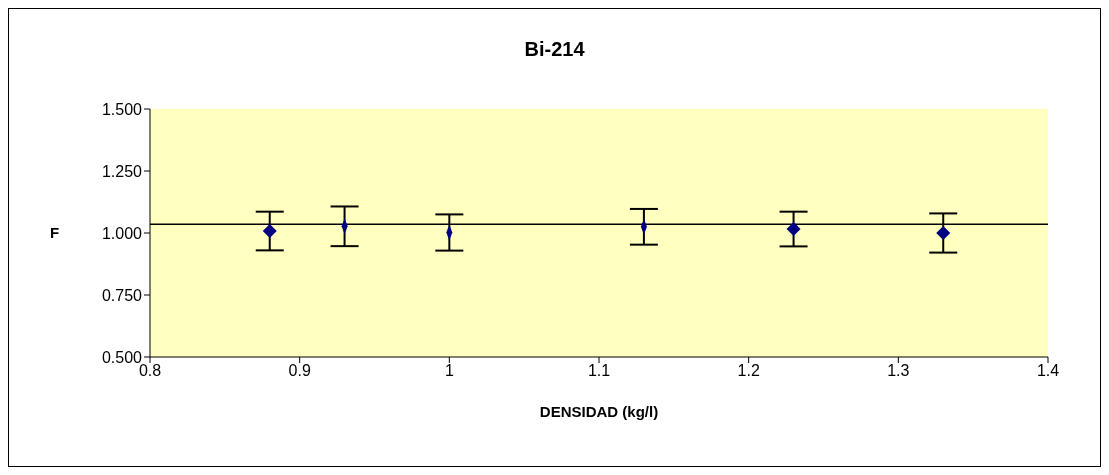  I want to click on x-tick-label: 1.1, so click(599, 371).